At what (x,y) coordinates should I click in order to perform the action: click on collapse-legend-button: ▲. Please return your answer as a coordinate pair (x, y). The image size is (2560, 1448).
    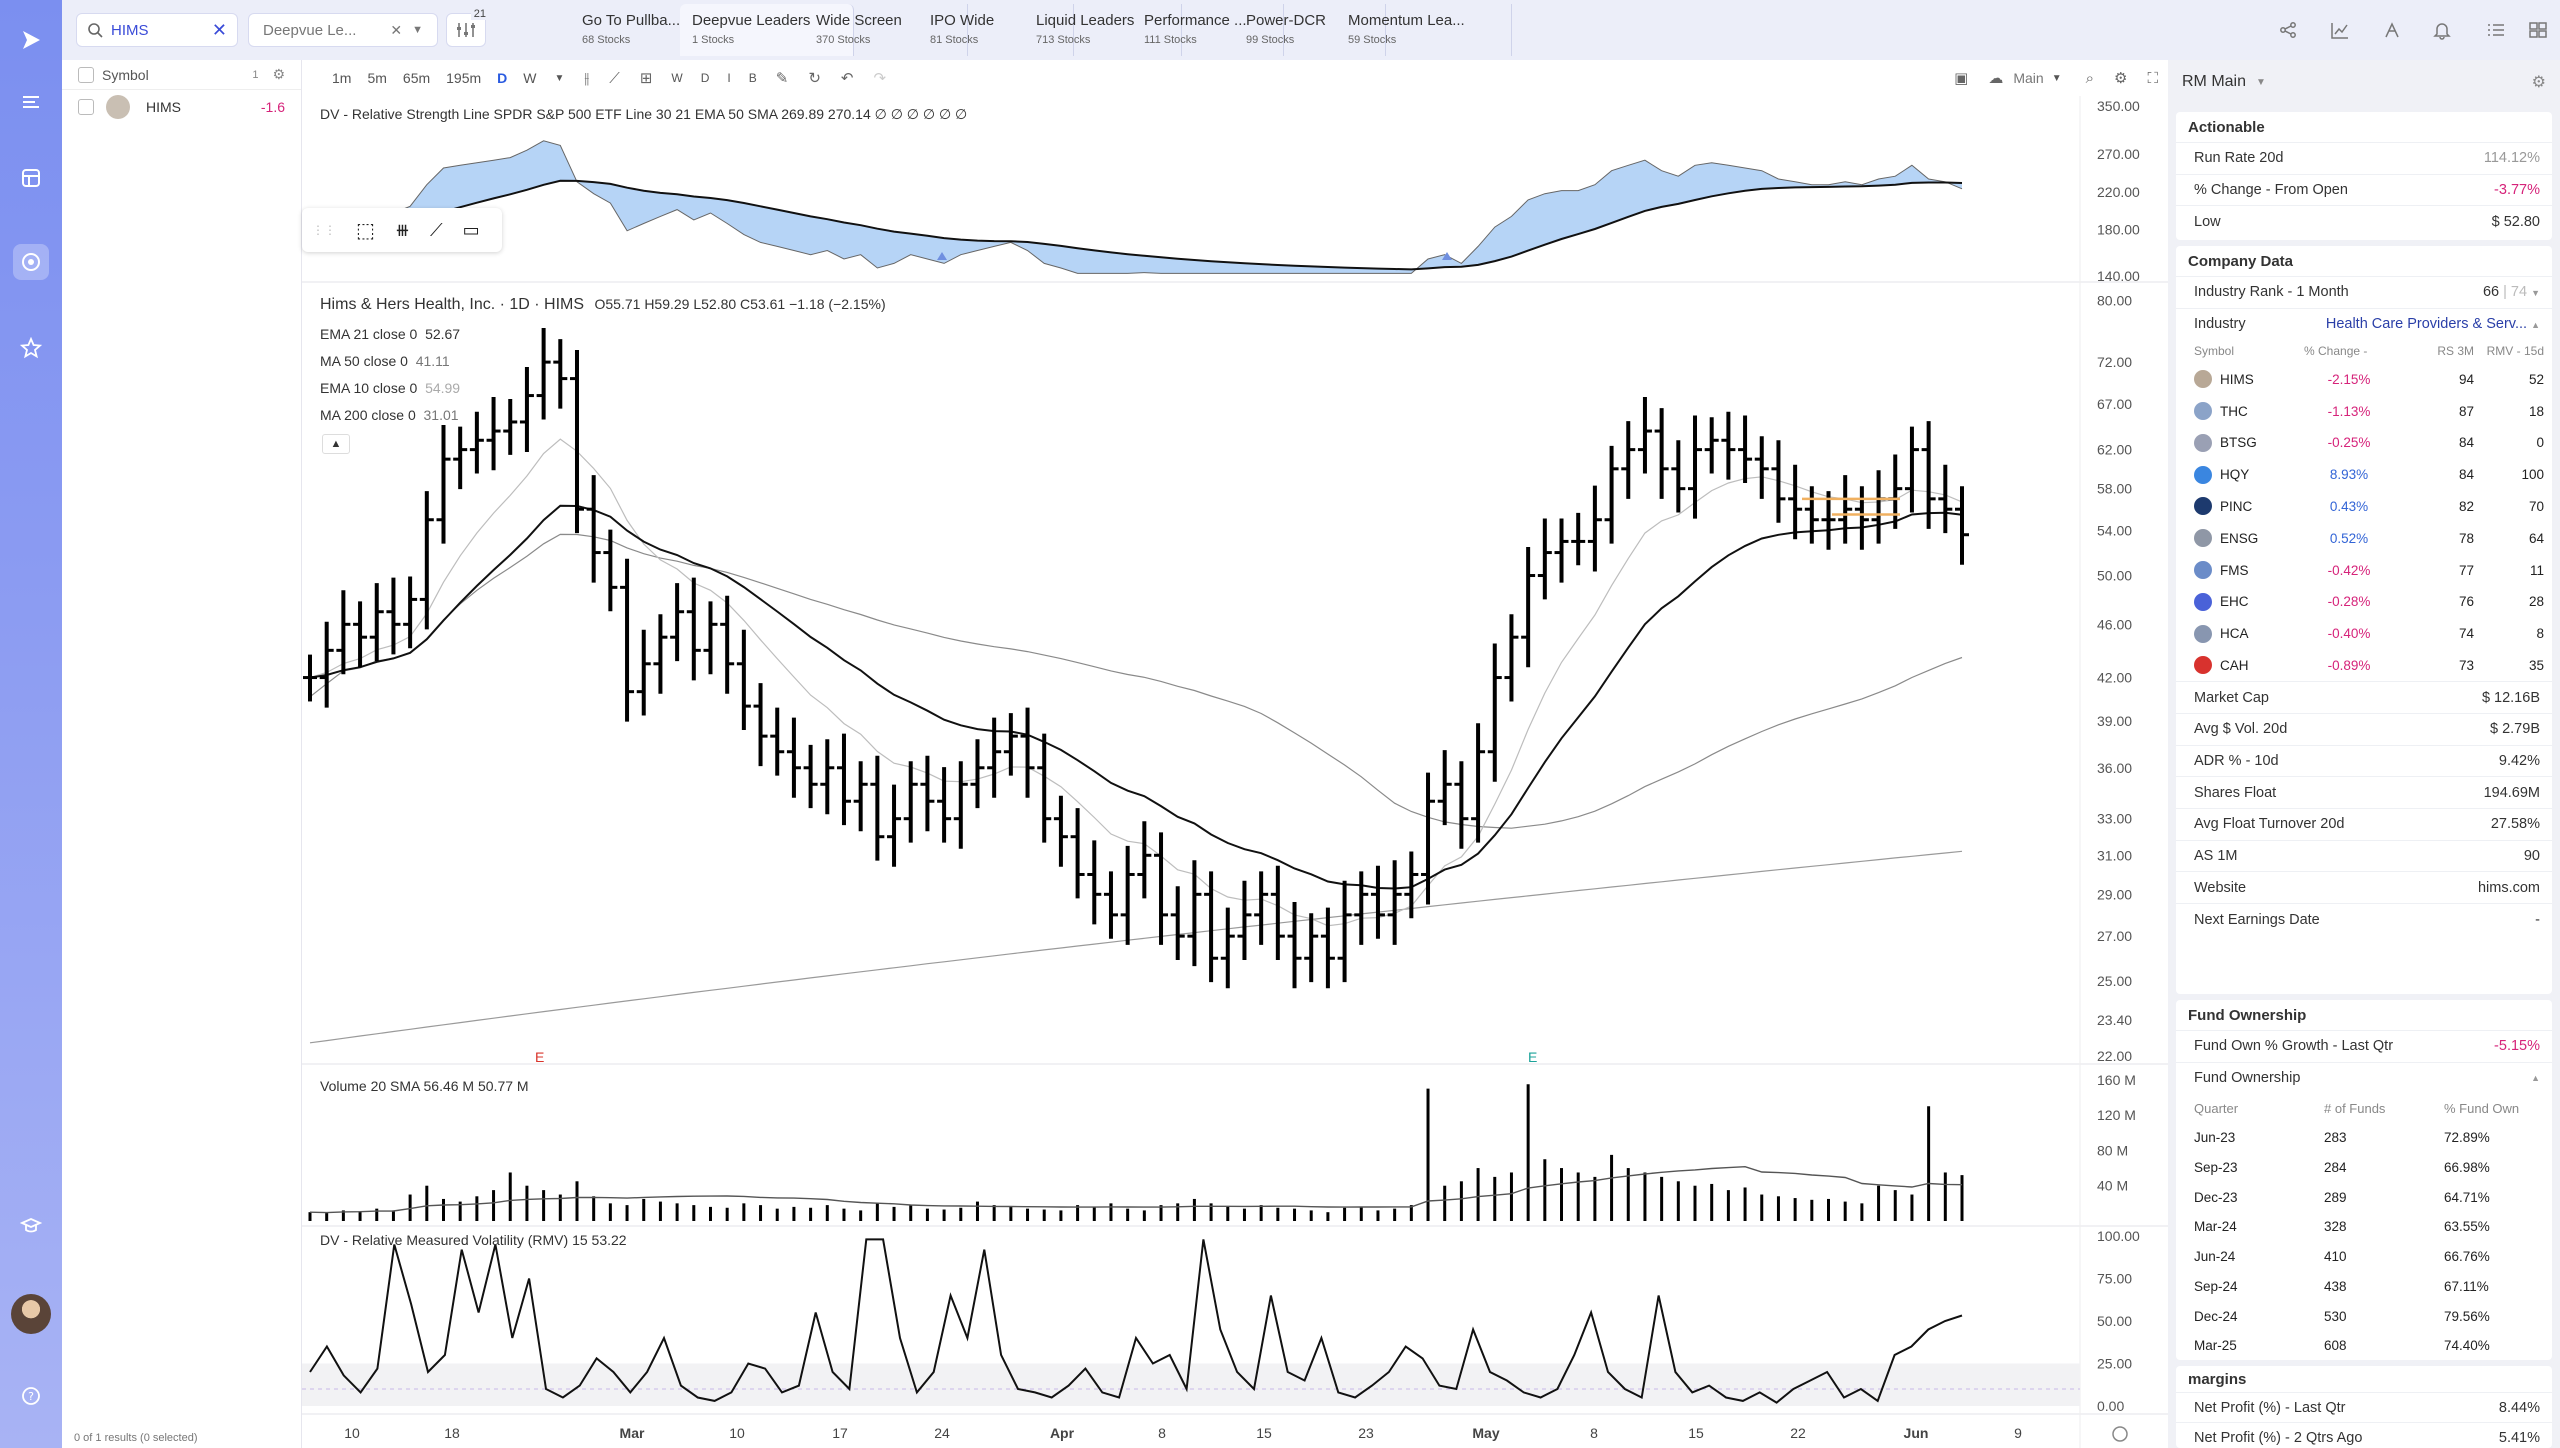
    Looking at the image, I should click on (336, 444).